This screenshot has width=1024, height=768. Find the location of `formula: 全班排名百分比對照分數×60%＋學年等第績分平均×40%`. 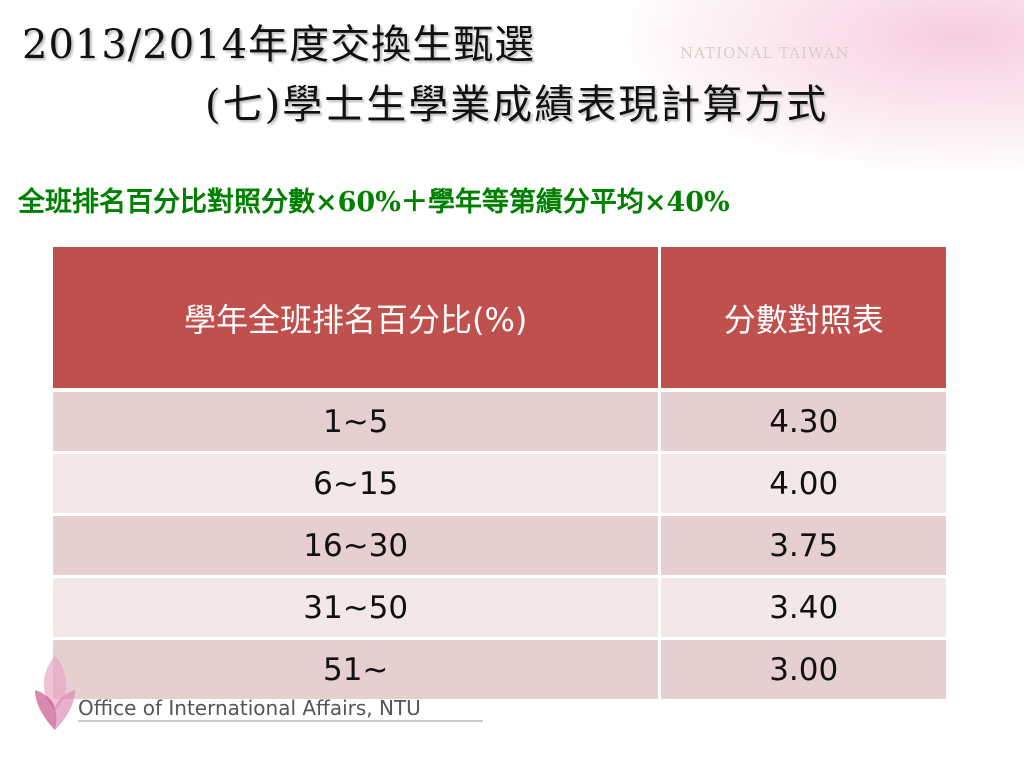

formula: 全班排名百分比對照分數×60%＋學年等第績分平均×40% is located at coordinates (374, 202).